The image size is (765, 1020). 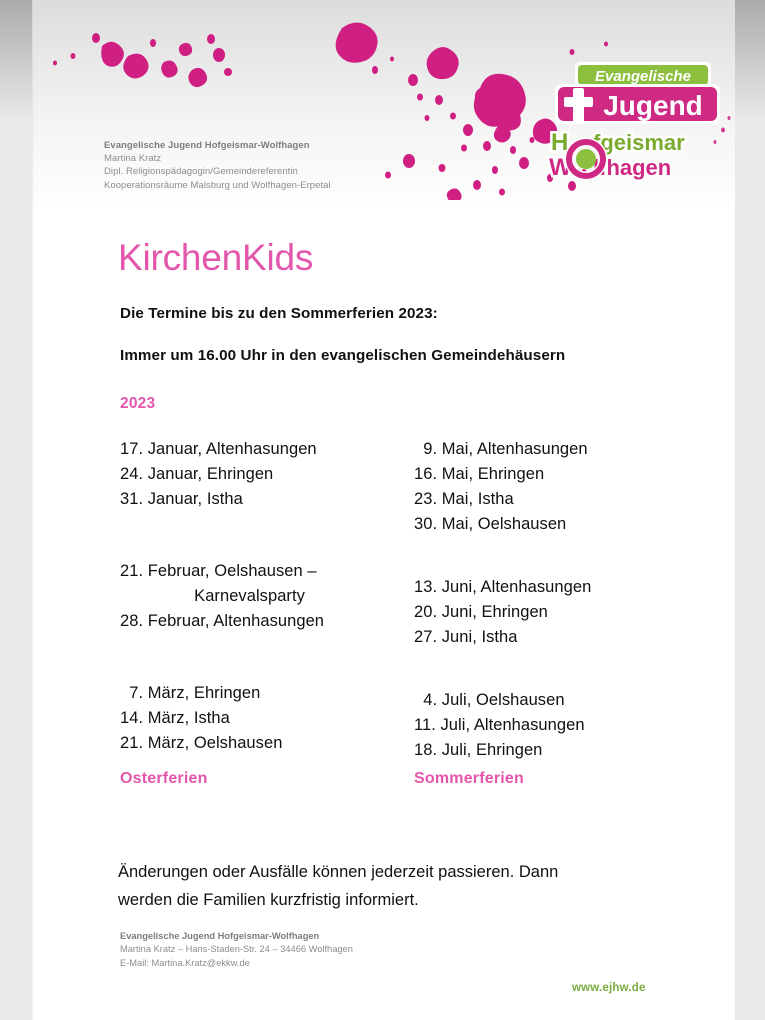 I want to click on page-left-edge, so click(x=33, y=510).